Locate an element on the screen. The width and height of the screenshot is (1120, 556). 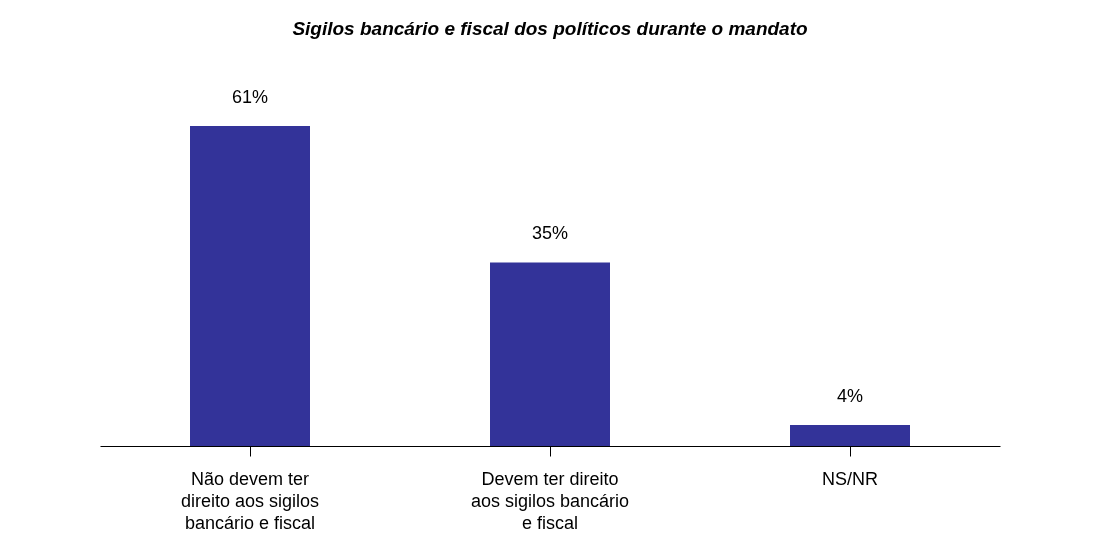
data-label: 61% is located at coordinates (250, 97).